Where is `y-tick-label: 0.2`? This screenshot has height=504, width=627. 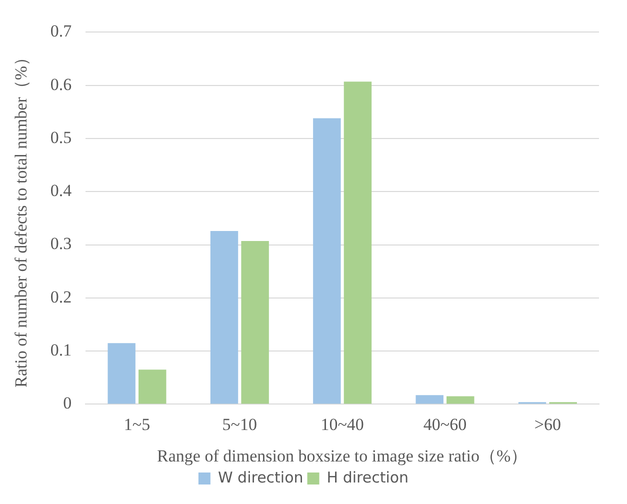
y-tick-label: 0.2 is located at coordinates (61, 296).